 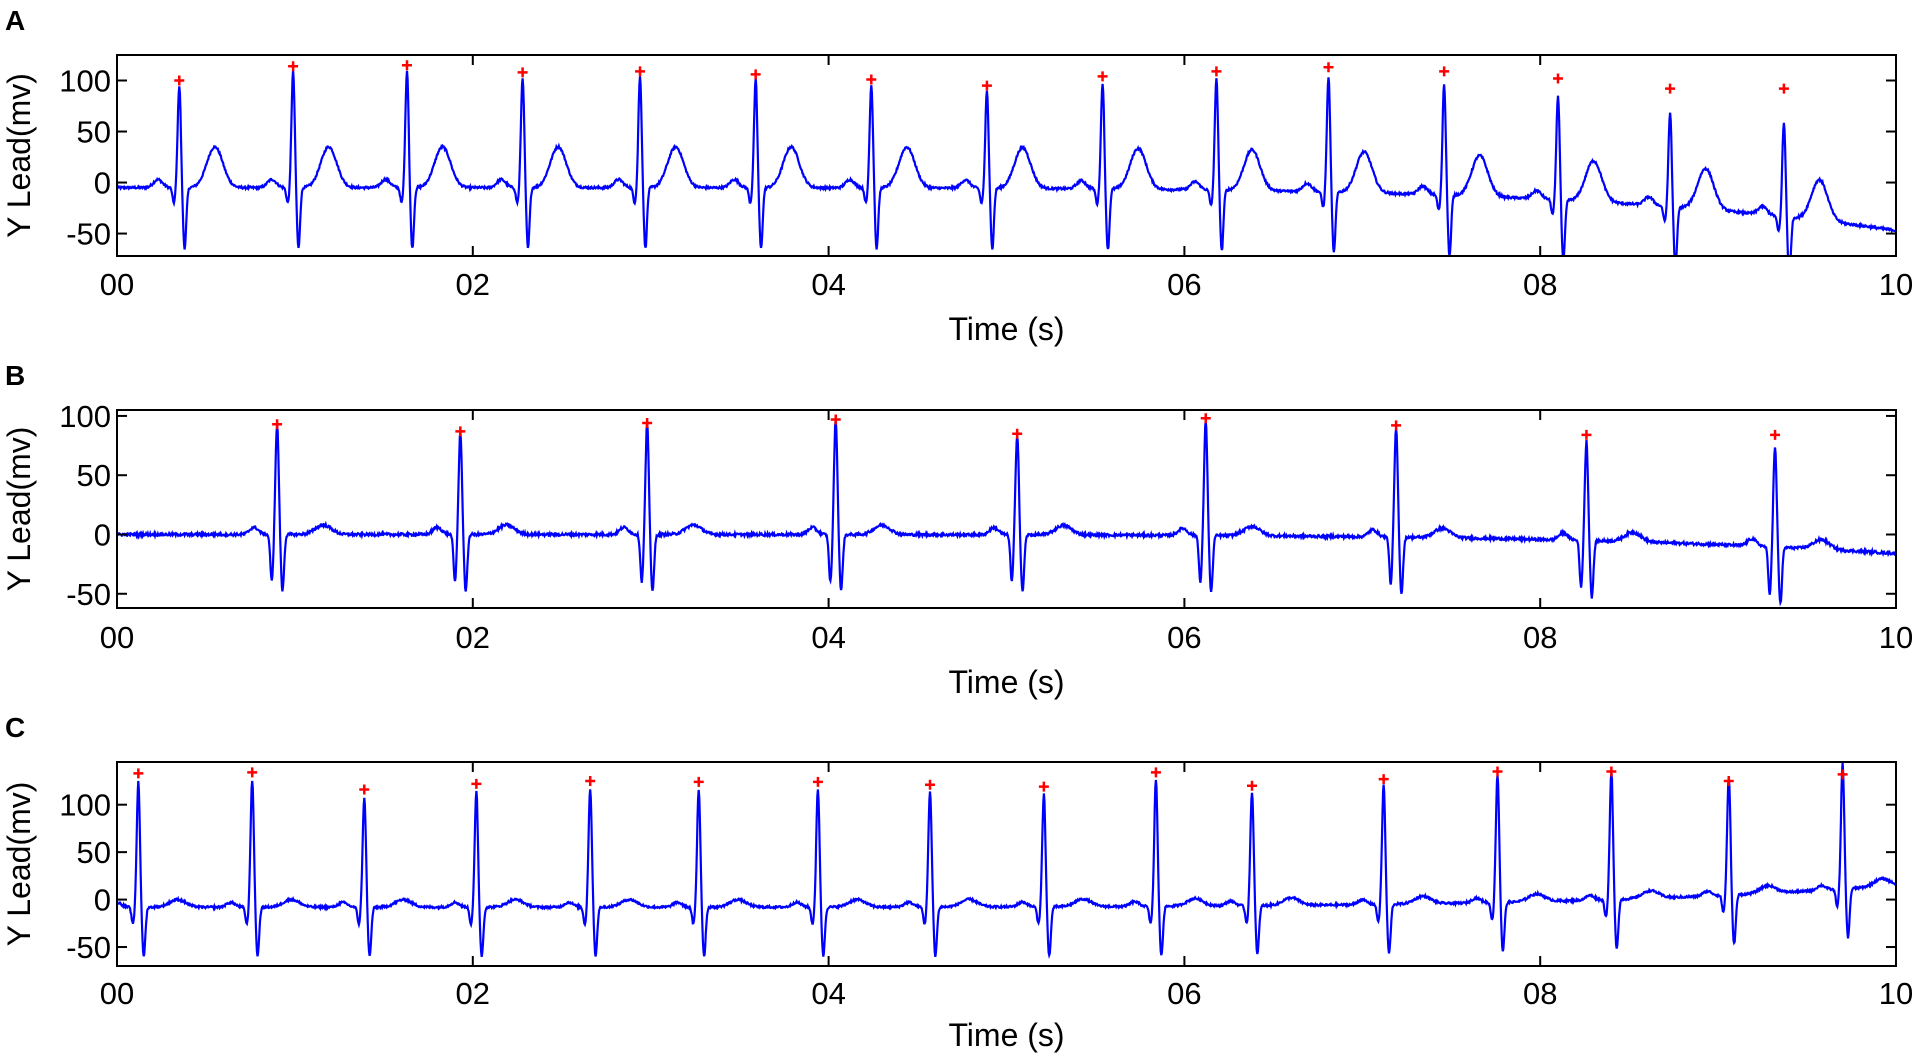 What do you see at coordinates (15, 727) in the screenshot?
I see `panel-label: C` at bounding box center [15, 727].